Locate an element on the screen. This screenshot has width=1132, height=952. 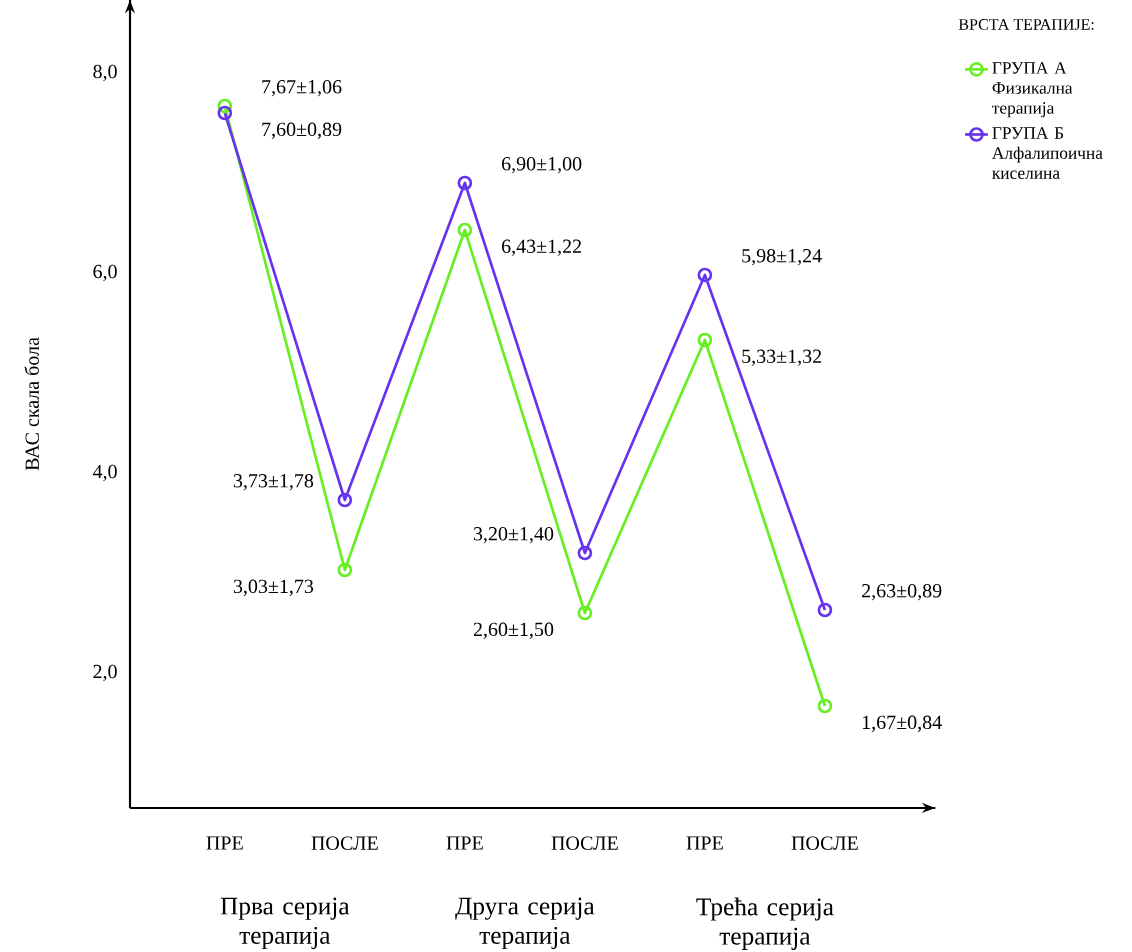
data-label: 3,03±1,73 is located at coordinates (273, 587).